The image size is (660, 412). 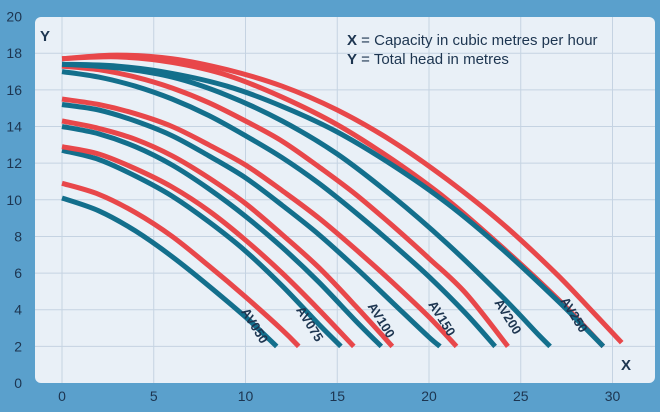 What do you see at coordinates (45, 36) in the screenshot?
I see `y-axis-letter: Y` at bounding box center [45, 36].